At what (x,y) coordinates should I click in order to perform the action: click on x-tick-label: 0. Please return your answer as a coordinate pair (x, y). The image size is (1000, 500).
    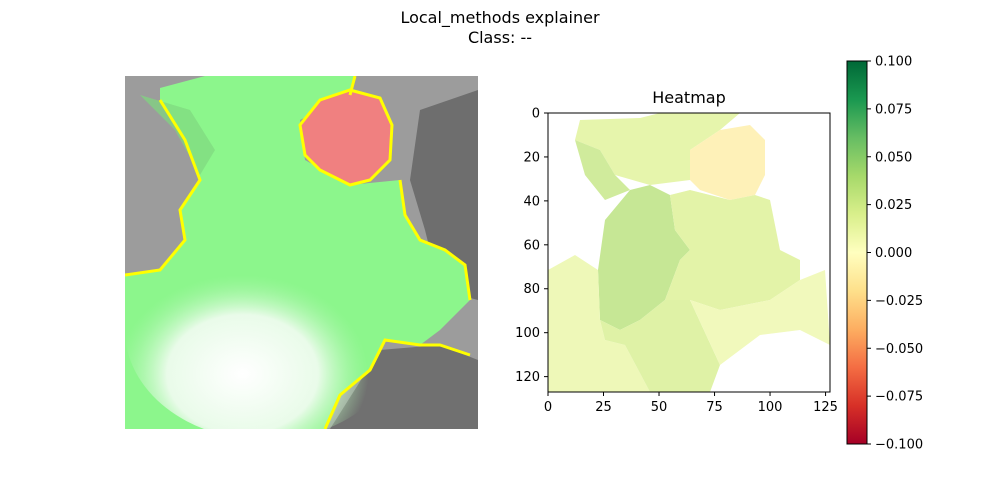
    Looking at the image, I should click on (548, 407).